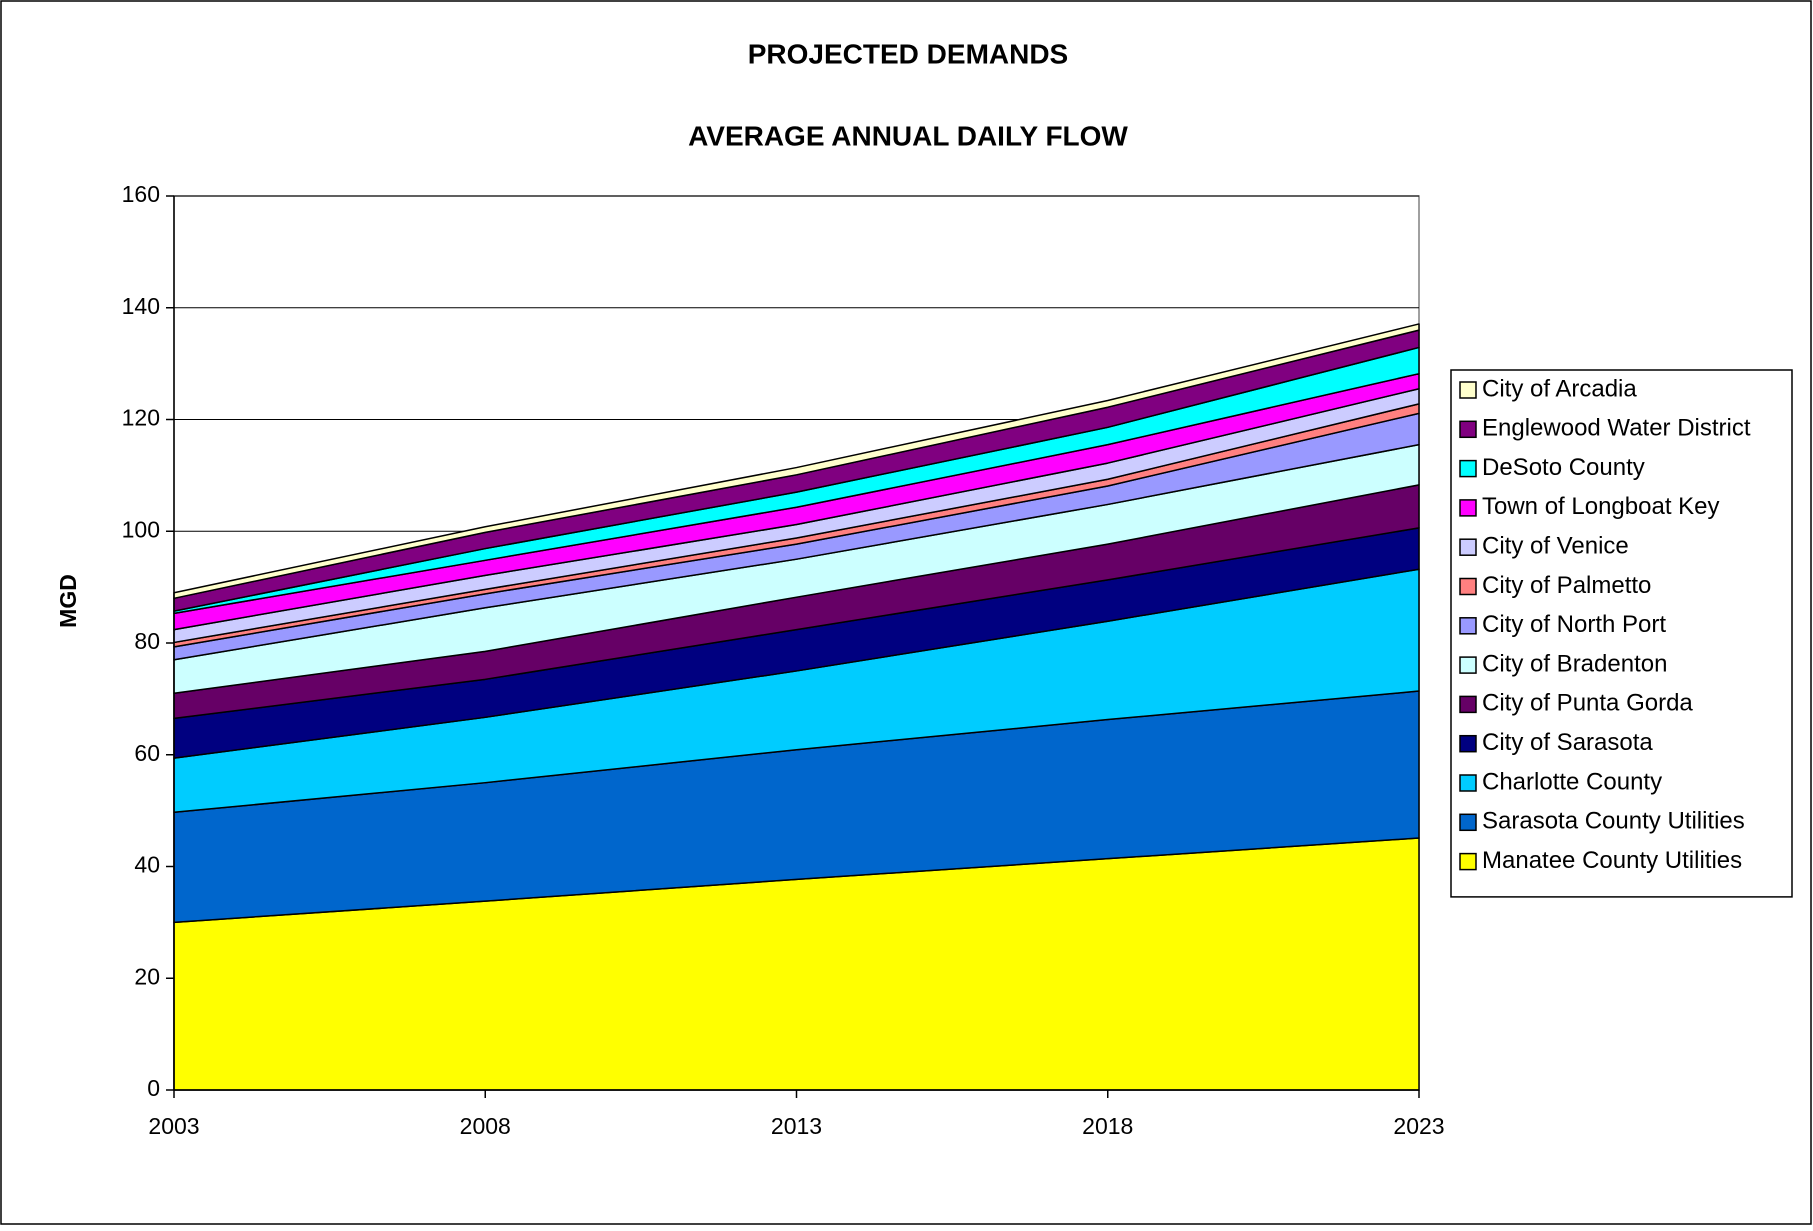 The height and width of the screenshot is (1231, 1813). What do you see at coordinates (1563, 467) in the screenshot?
I see `legend-label: DeSoto County` at bounding box center [1563, 467].